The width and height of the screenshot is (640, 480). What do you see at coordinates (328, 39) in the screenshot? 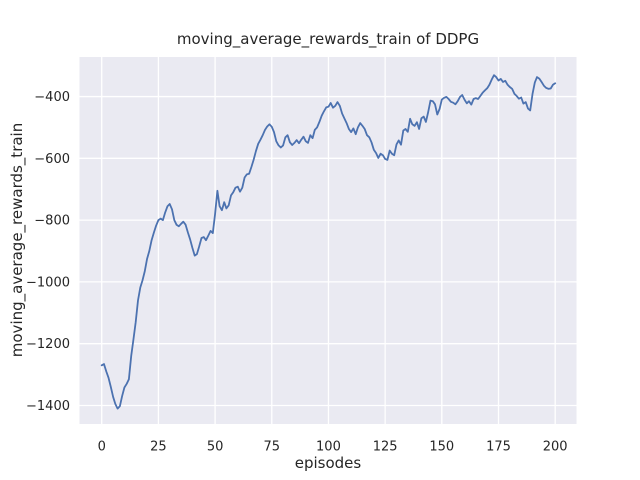
I see `chart-title: moving_average_rewards_train of DDPG` at bounding box center [328, 39].